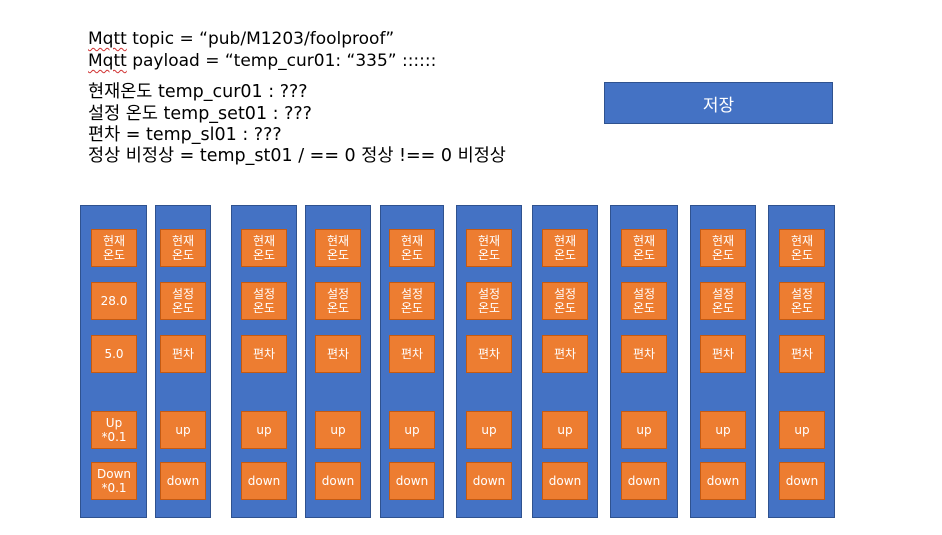 This screenshot has width=942, height=535. Describe the element at coordinates (114, 481) in the screenshot. I see `down-button: Down *0.1` at that location.